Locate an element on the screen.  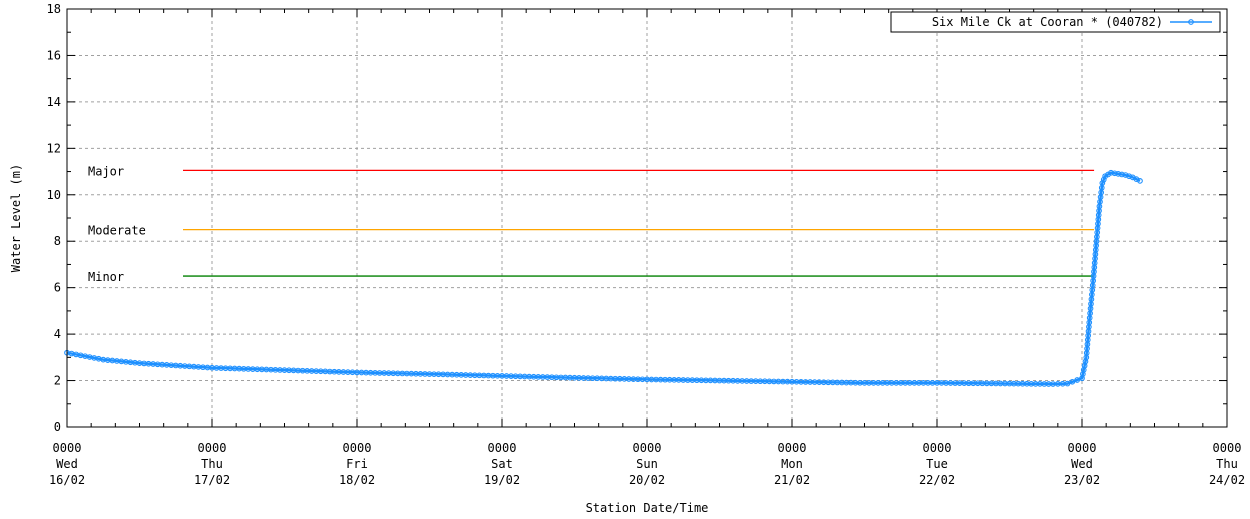
x-tick-label: 23/02 is located at coordinates (1082, 480).